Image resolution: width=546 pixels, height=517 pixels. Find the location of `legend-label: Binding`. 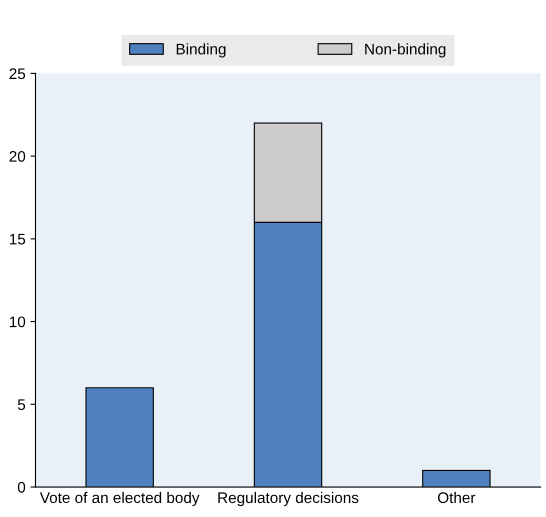

legend-label: Binding is located at coordinates (201, 50).